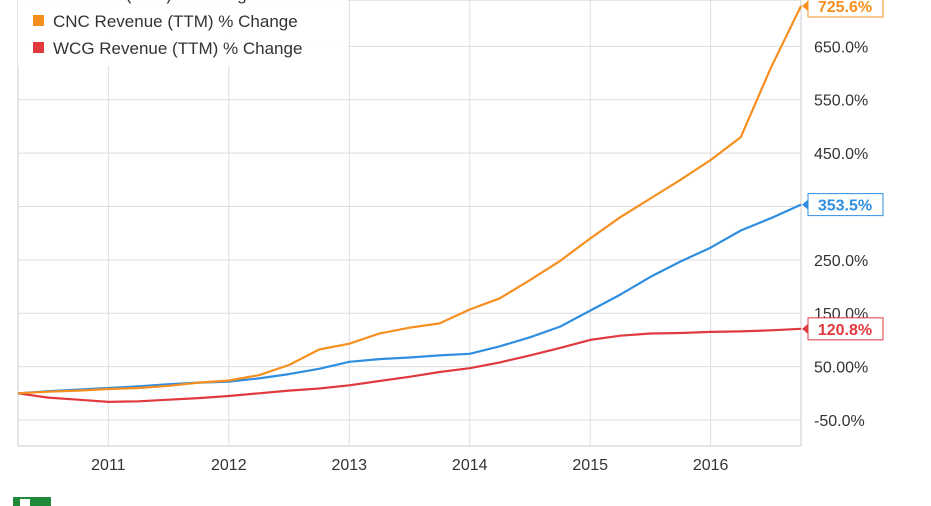 This screenshot has height=506, width=931. What do you see at coordinates (841, 101) in the screenshot?
I see `y-tick-label: 550.0%` at bounding box center [841, 101].